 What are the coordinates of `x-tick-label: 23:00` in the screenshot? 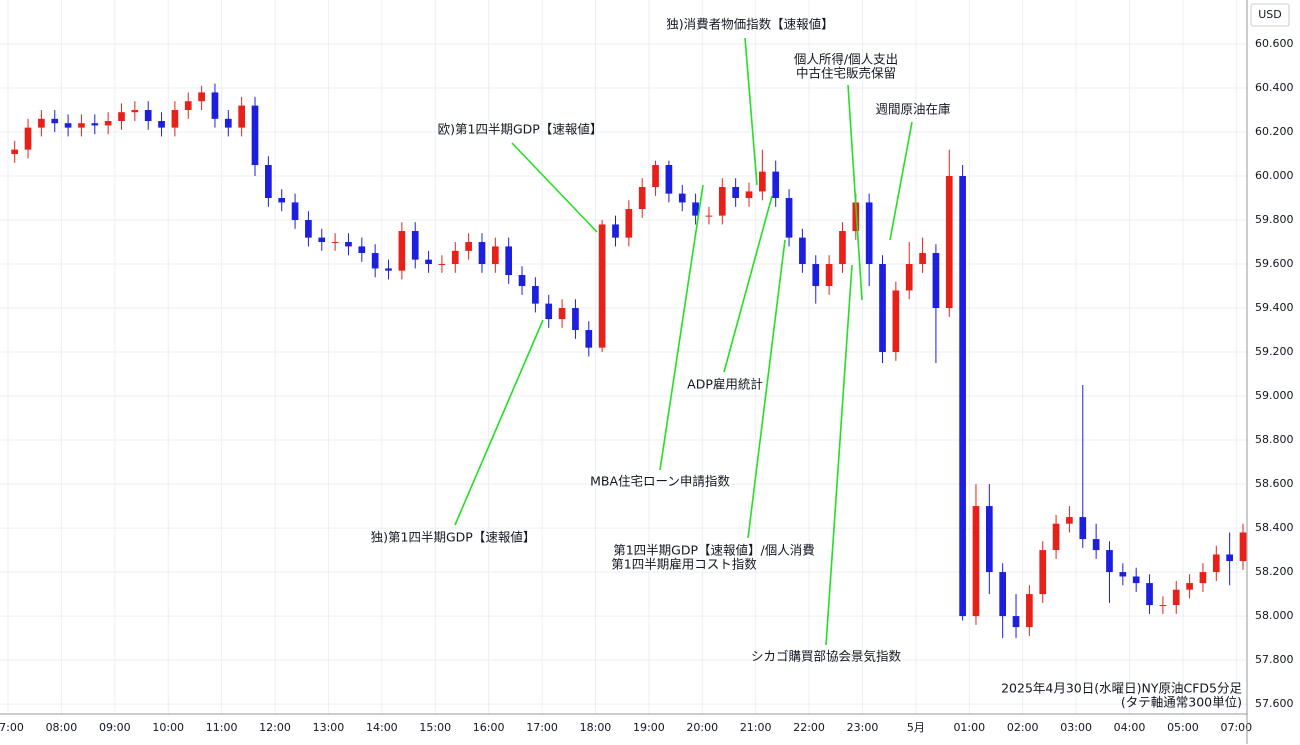 It's located at (863, 727).